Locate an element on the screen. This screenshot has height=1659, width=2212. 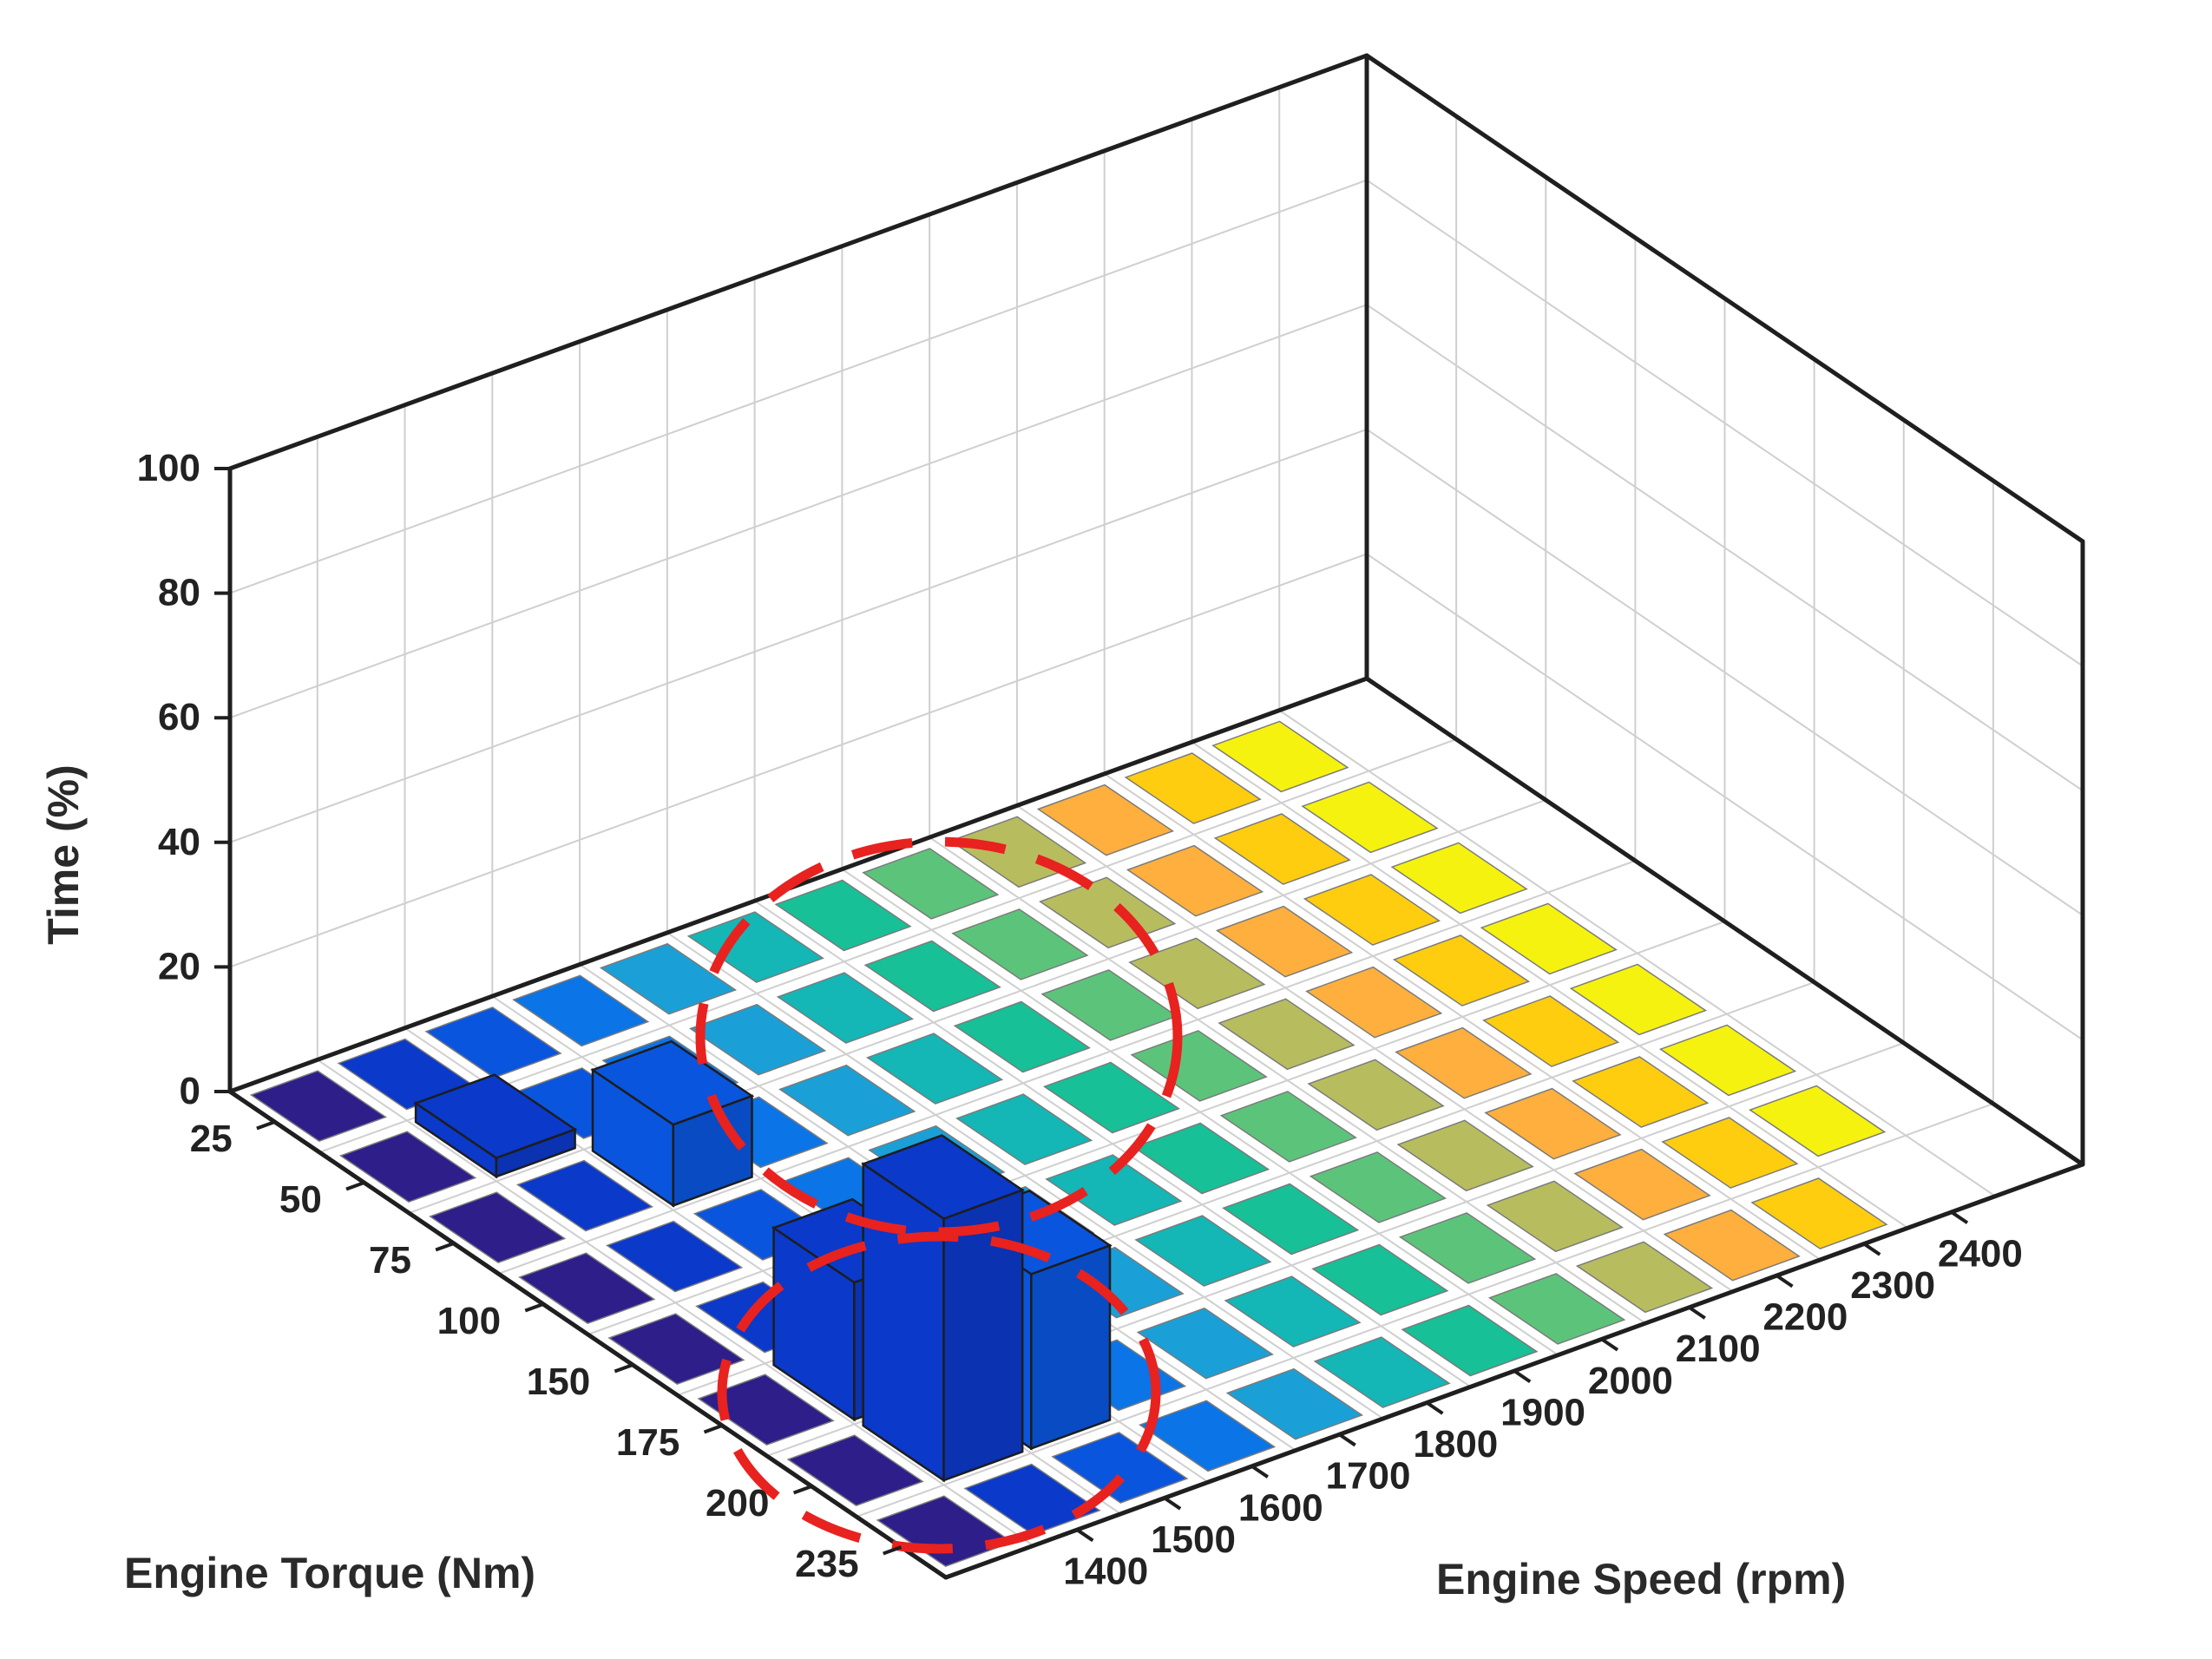
z-axis-label: Time (%) is located at coordinates (63, 854).